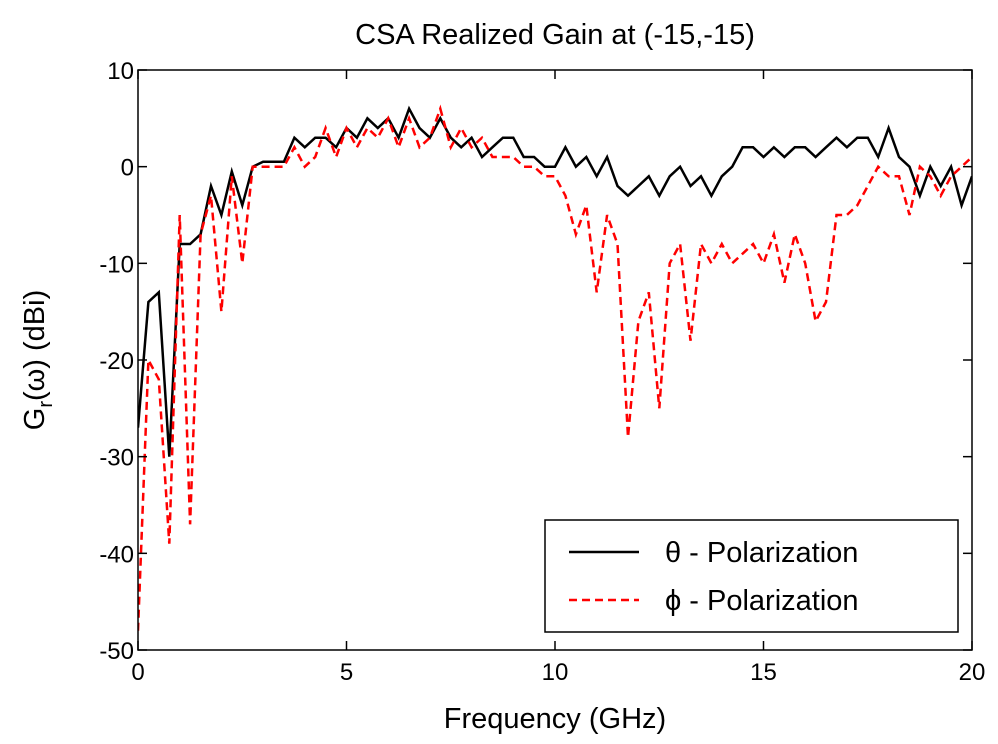  What do you see at coordinates (137, 672) in the screenshot?
I see `x-tick-label: 0` at bounding box center [137, 672].